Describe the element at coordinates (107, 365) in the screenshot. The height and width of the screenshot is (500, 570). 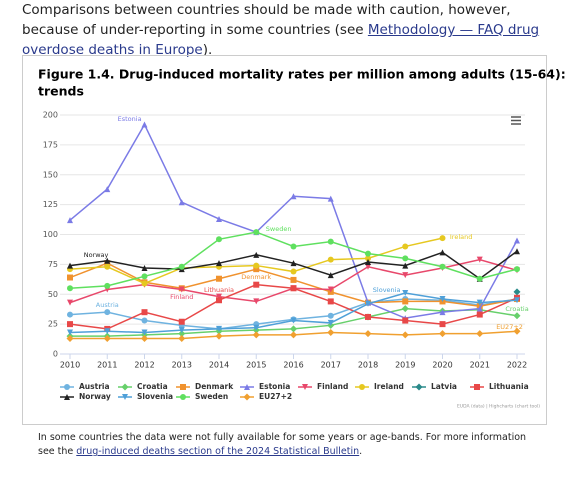
I see `x-tick-label: 2011` at that location.